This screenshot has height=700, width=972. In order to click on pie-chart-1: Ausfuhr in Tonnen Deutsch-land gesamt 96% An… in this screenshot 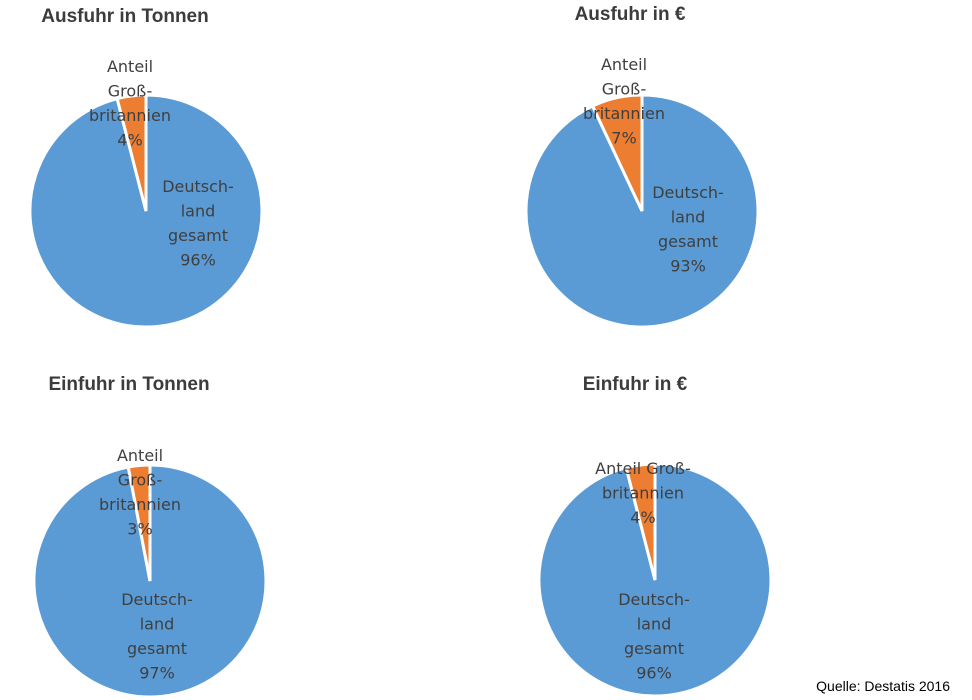, I will do `click(146, 167)`.